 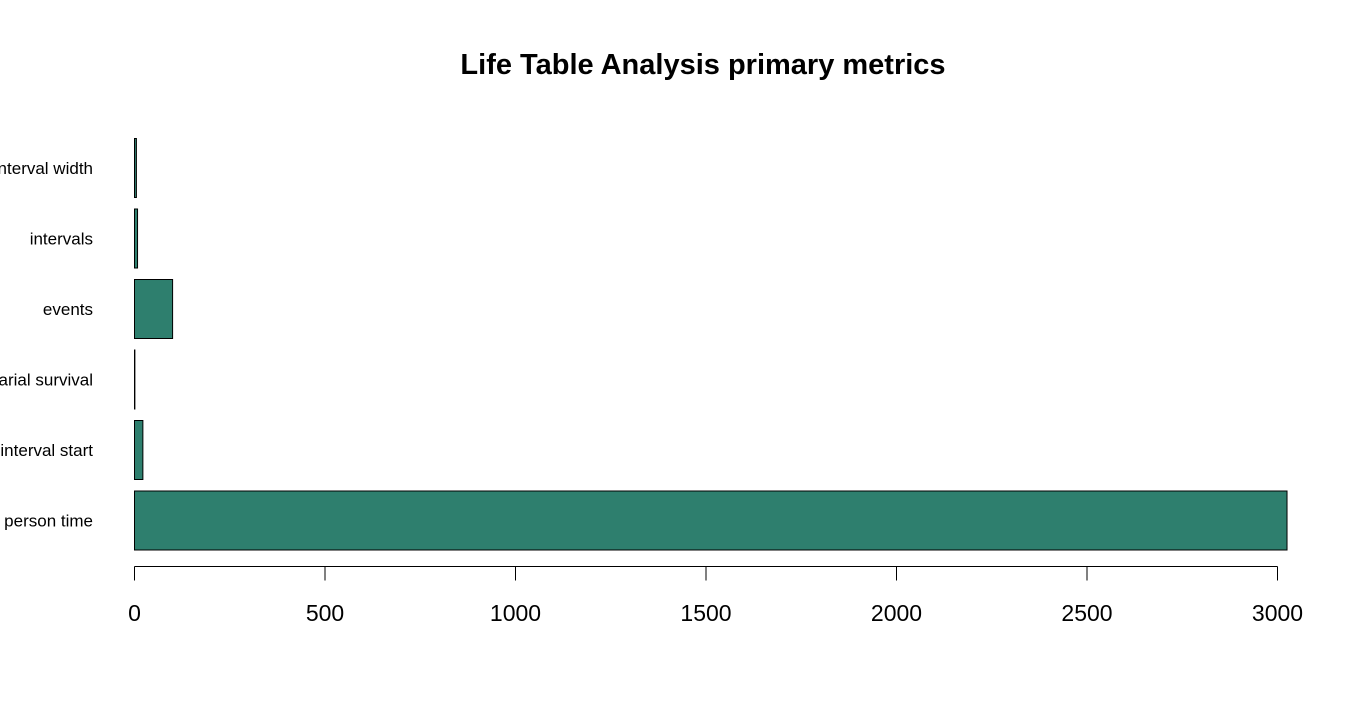 What do you see at coordinates (46, 450) in the screenshot?
I see `category-label-interval-start: interval start` at bounding box center [46, 450].